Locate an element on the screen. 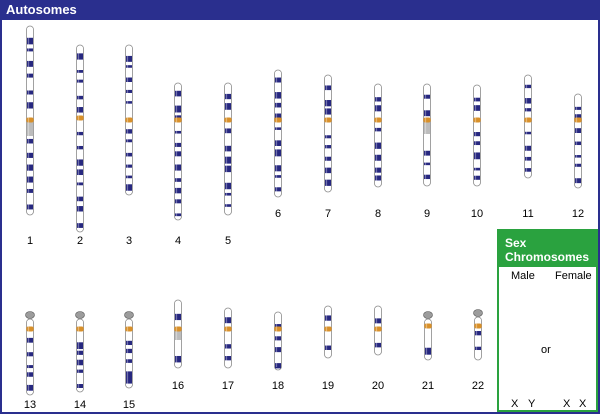  chromosome-15-label: 15 is located at coordinates (129, 405).